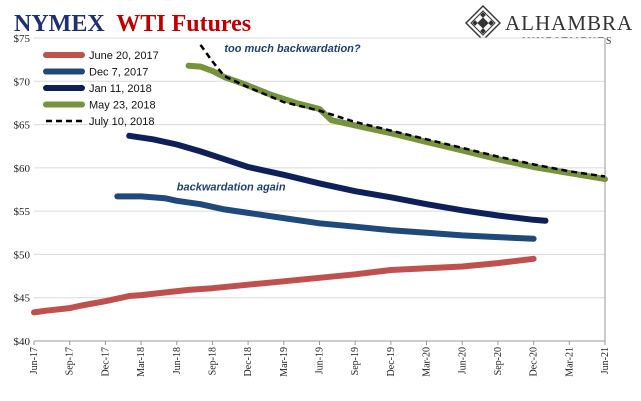 This screenshot has width=641, height=401. Describe the element at coordinates (534, 361) in the screenshot. I see `x-tick-label: Dec-20` at that location.